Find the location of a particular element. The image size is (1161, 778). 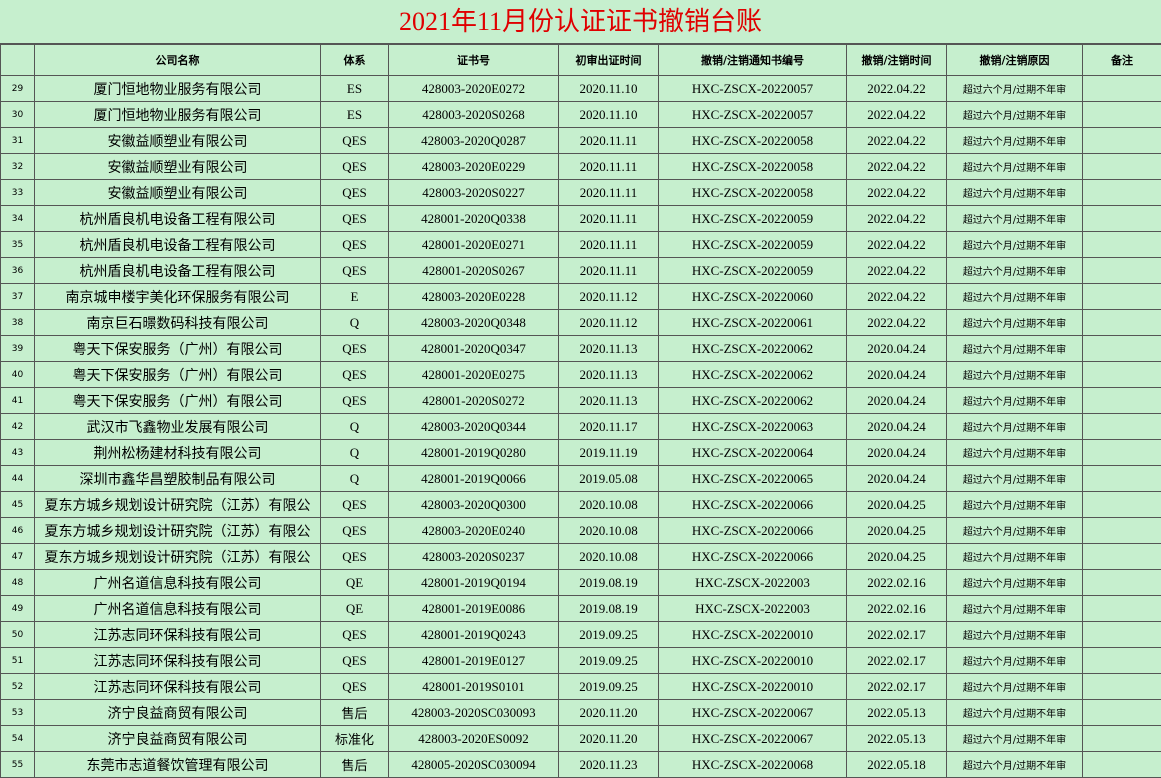

certificate-number: 428003-2020S0227 is located at coordinates (474, 193).